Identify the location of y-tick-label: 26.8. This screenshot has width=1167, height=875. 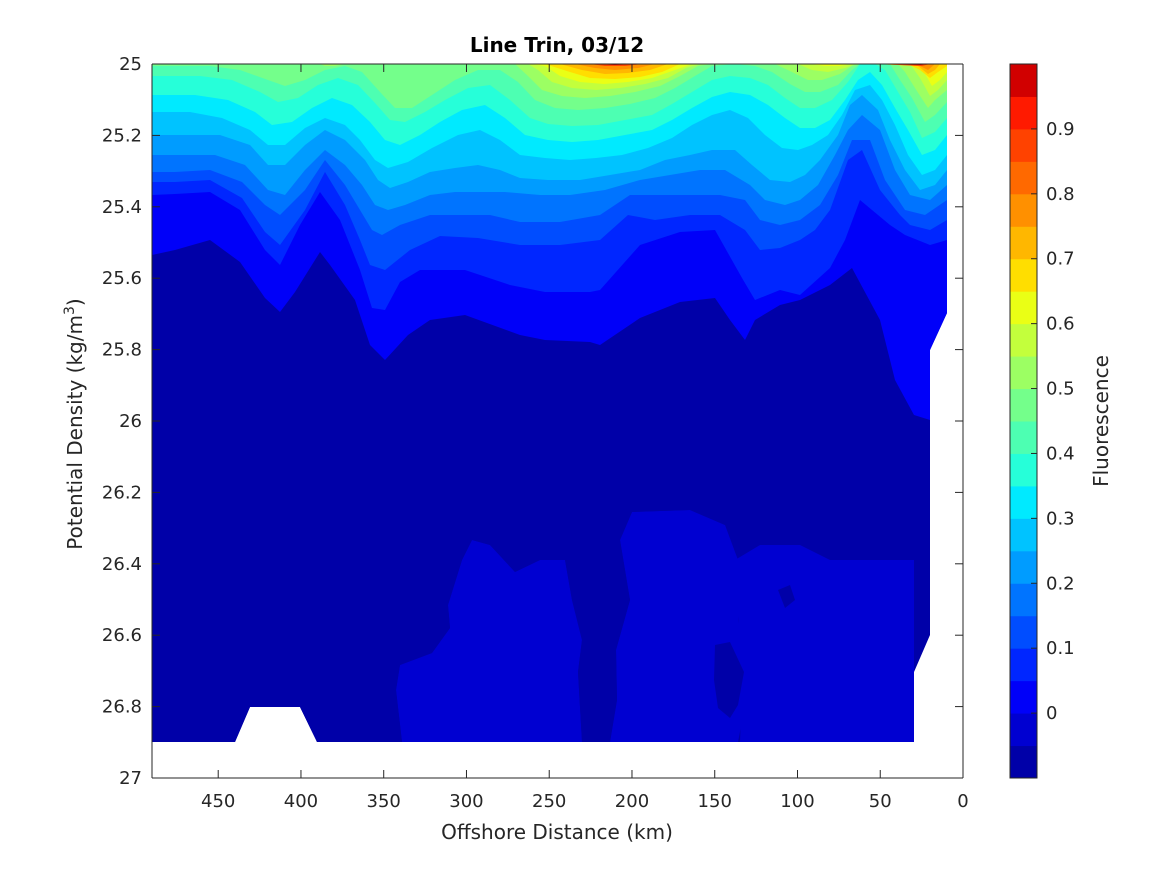
(122, 707).